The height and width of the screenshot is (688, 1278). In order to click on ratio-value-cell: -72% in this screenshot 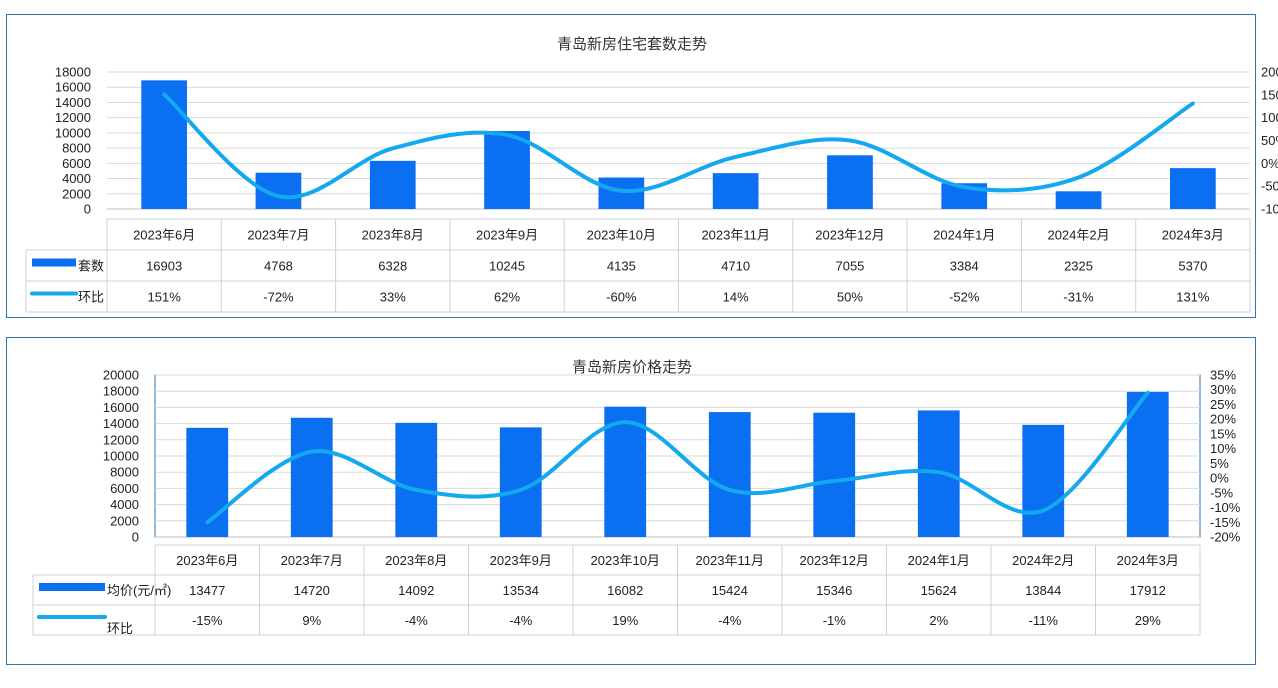, I will do `click(278, 297)`.